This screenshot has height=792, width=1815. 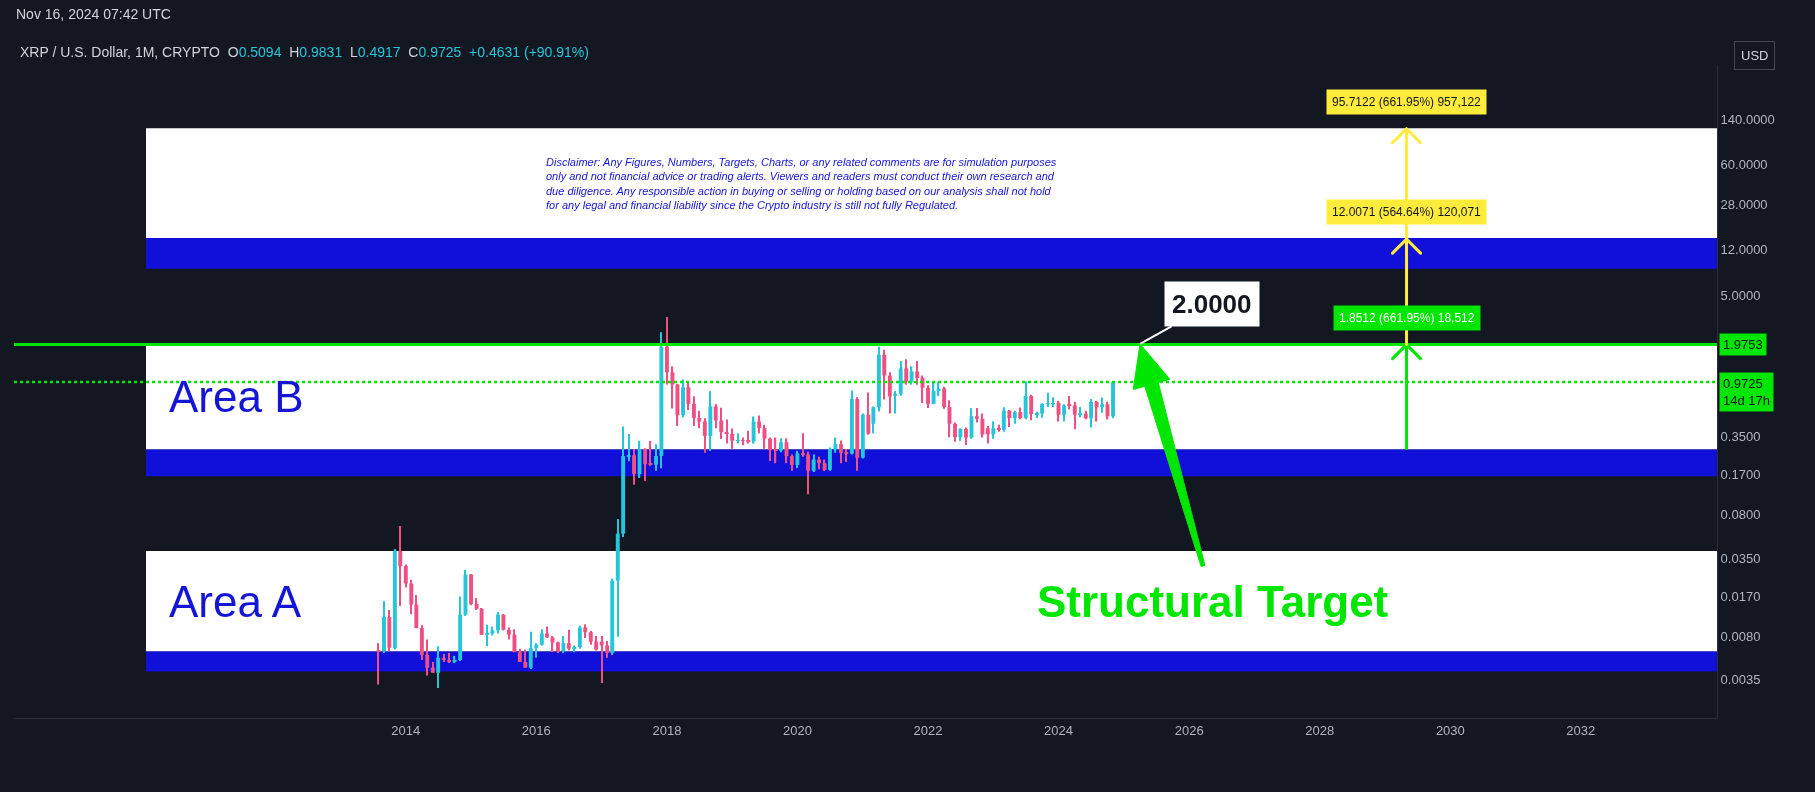 I want to click on ref-line-label: 0.9725 14d 17h, so click(x=1746, y=392).